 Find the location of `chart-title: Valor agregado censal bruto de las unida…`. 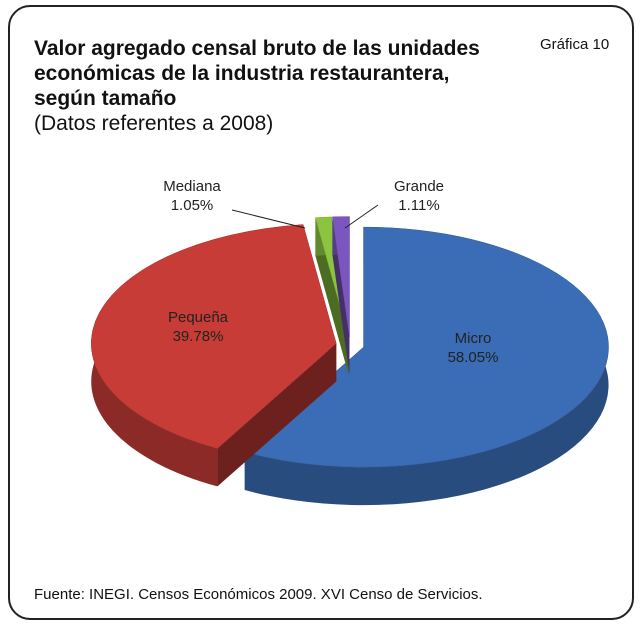

chart-title: Valor agregado censal bruto de las unida… is located at coordinates (257, 73).